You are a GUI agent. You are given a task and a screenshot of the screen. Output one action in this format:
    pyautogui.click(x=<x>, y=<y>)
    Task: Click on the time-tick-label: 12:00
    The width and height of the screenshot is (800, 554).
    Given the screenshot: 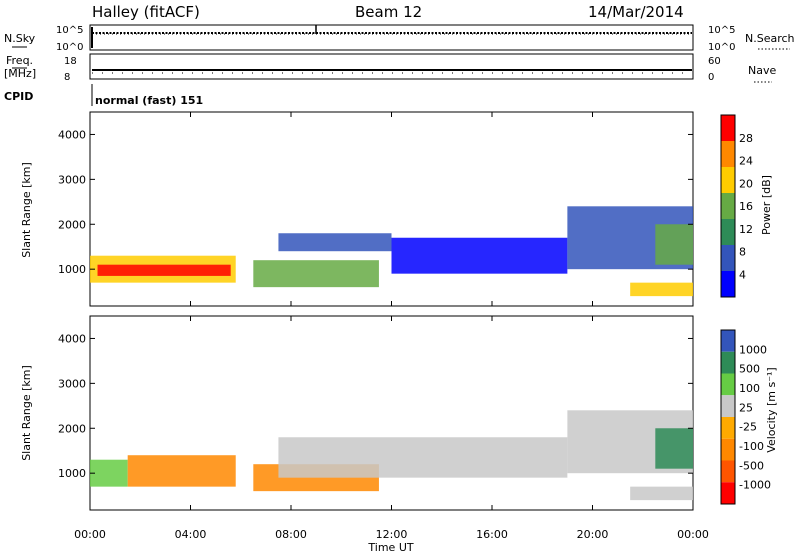 What is the action you would take?
    pyautogui.click(x=392, y=534)
    